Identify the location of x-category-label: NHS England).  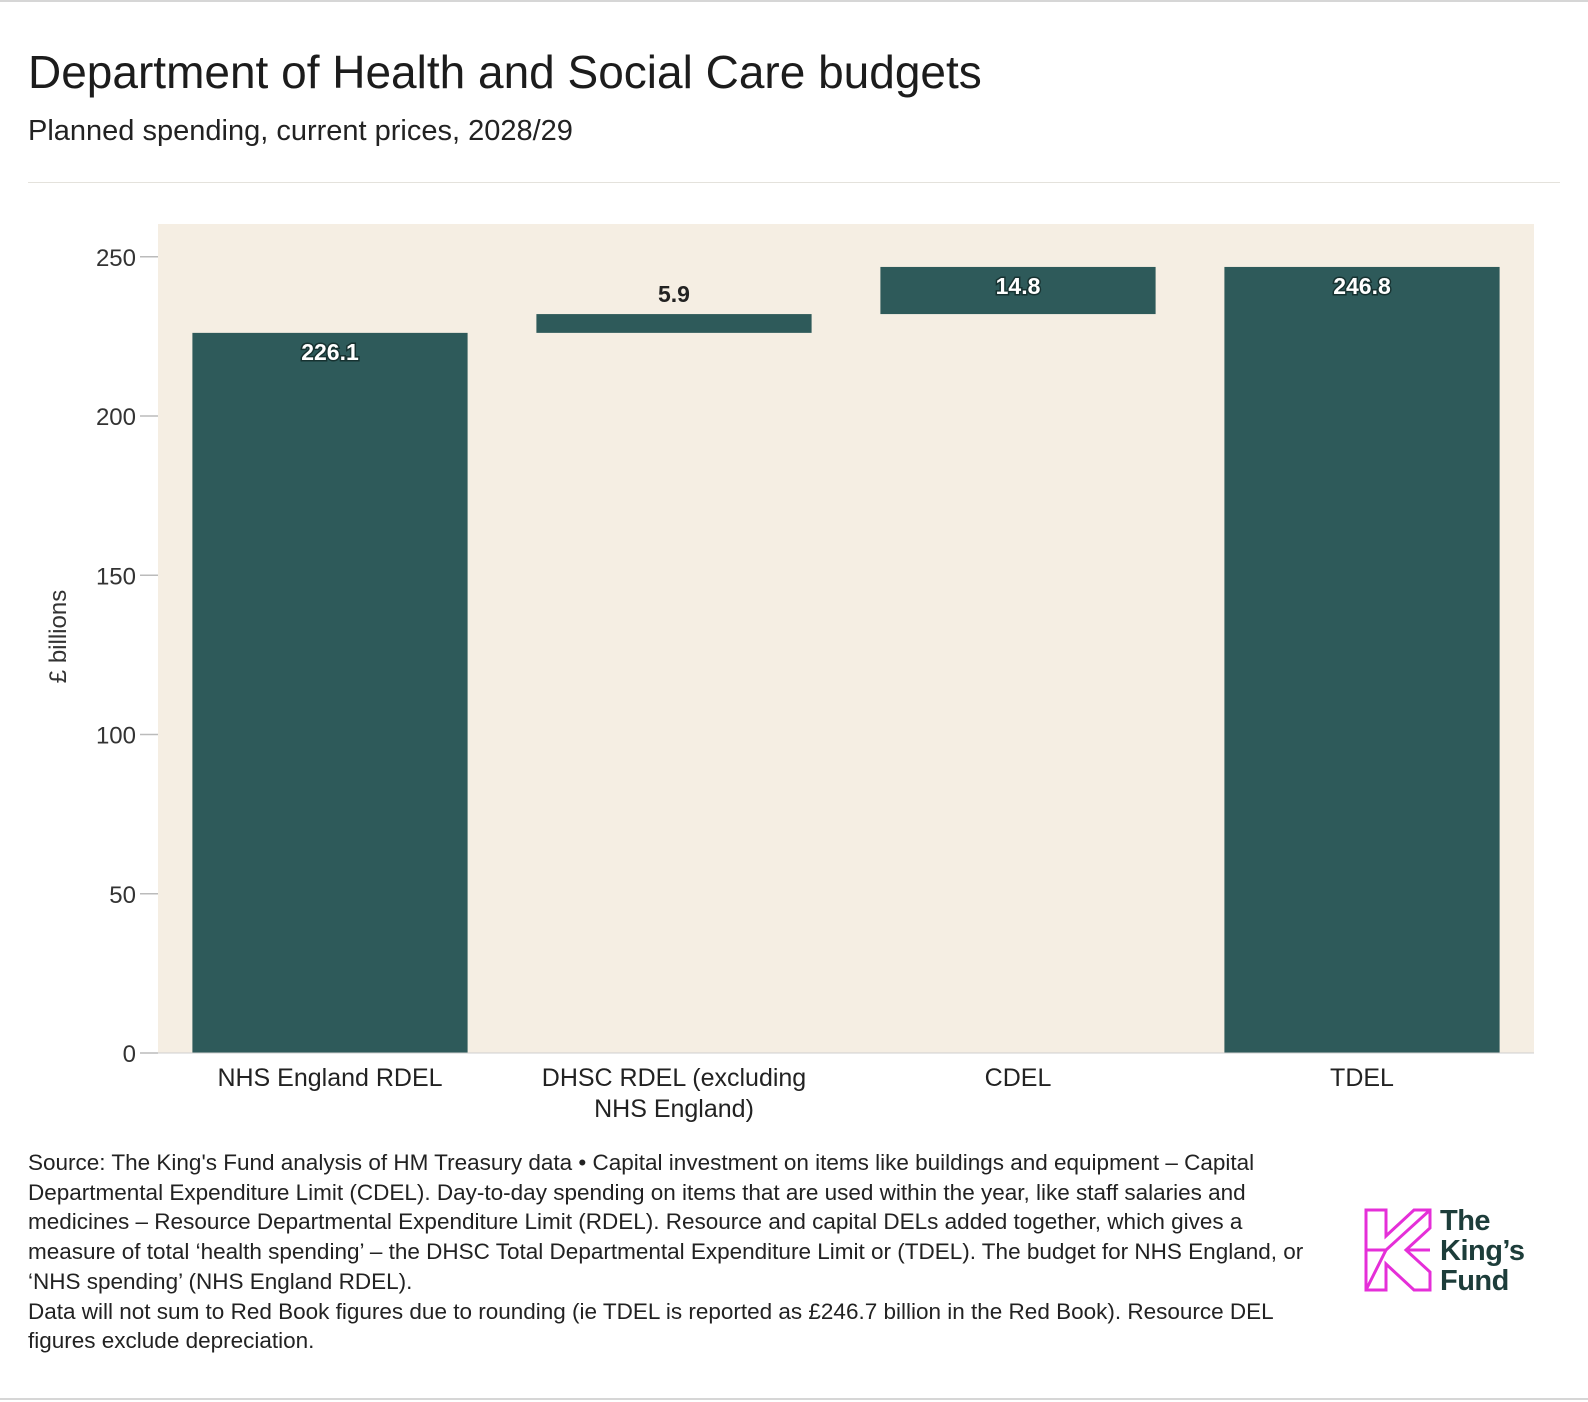
(674, 1109).